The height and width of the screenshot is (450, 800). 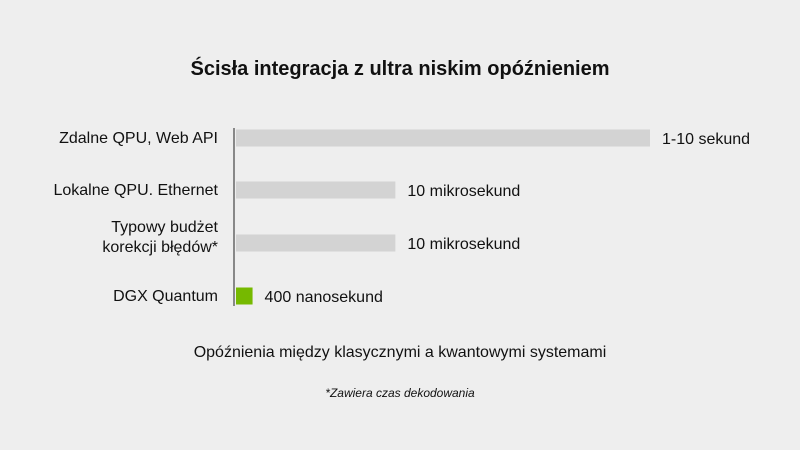 I want to click on category-label-1: Lokalne QPU. Ethernet, so click(x=135, y=190).